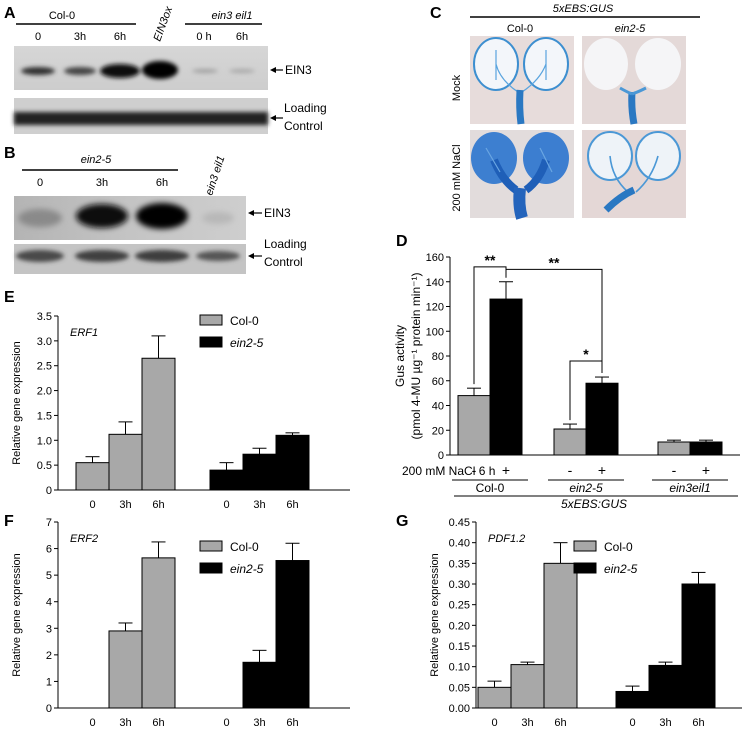 This screenshot has height=733, width=745. What do you see at coordinates (84, 539) in the screenshot?
I see `gene-label: ERF2` at bounding box center [84, 539].